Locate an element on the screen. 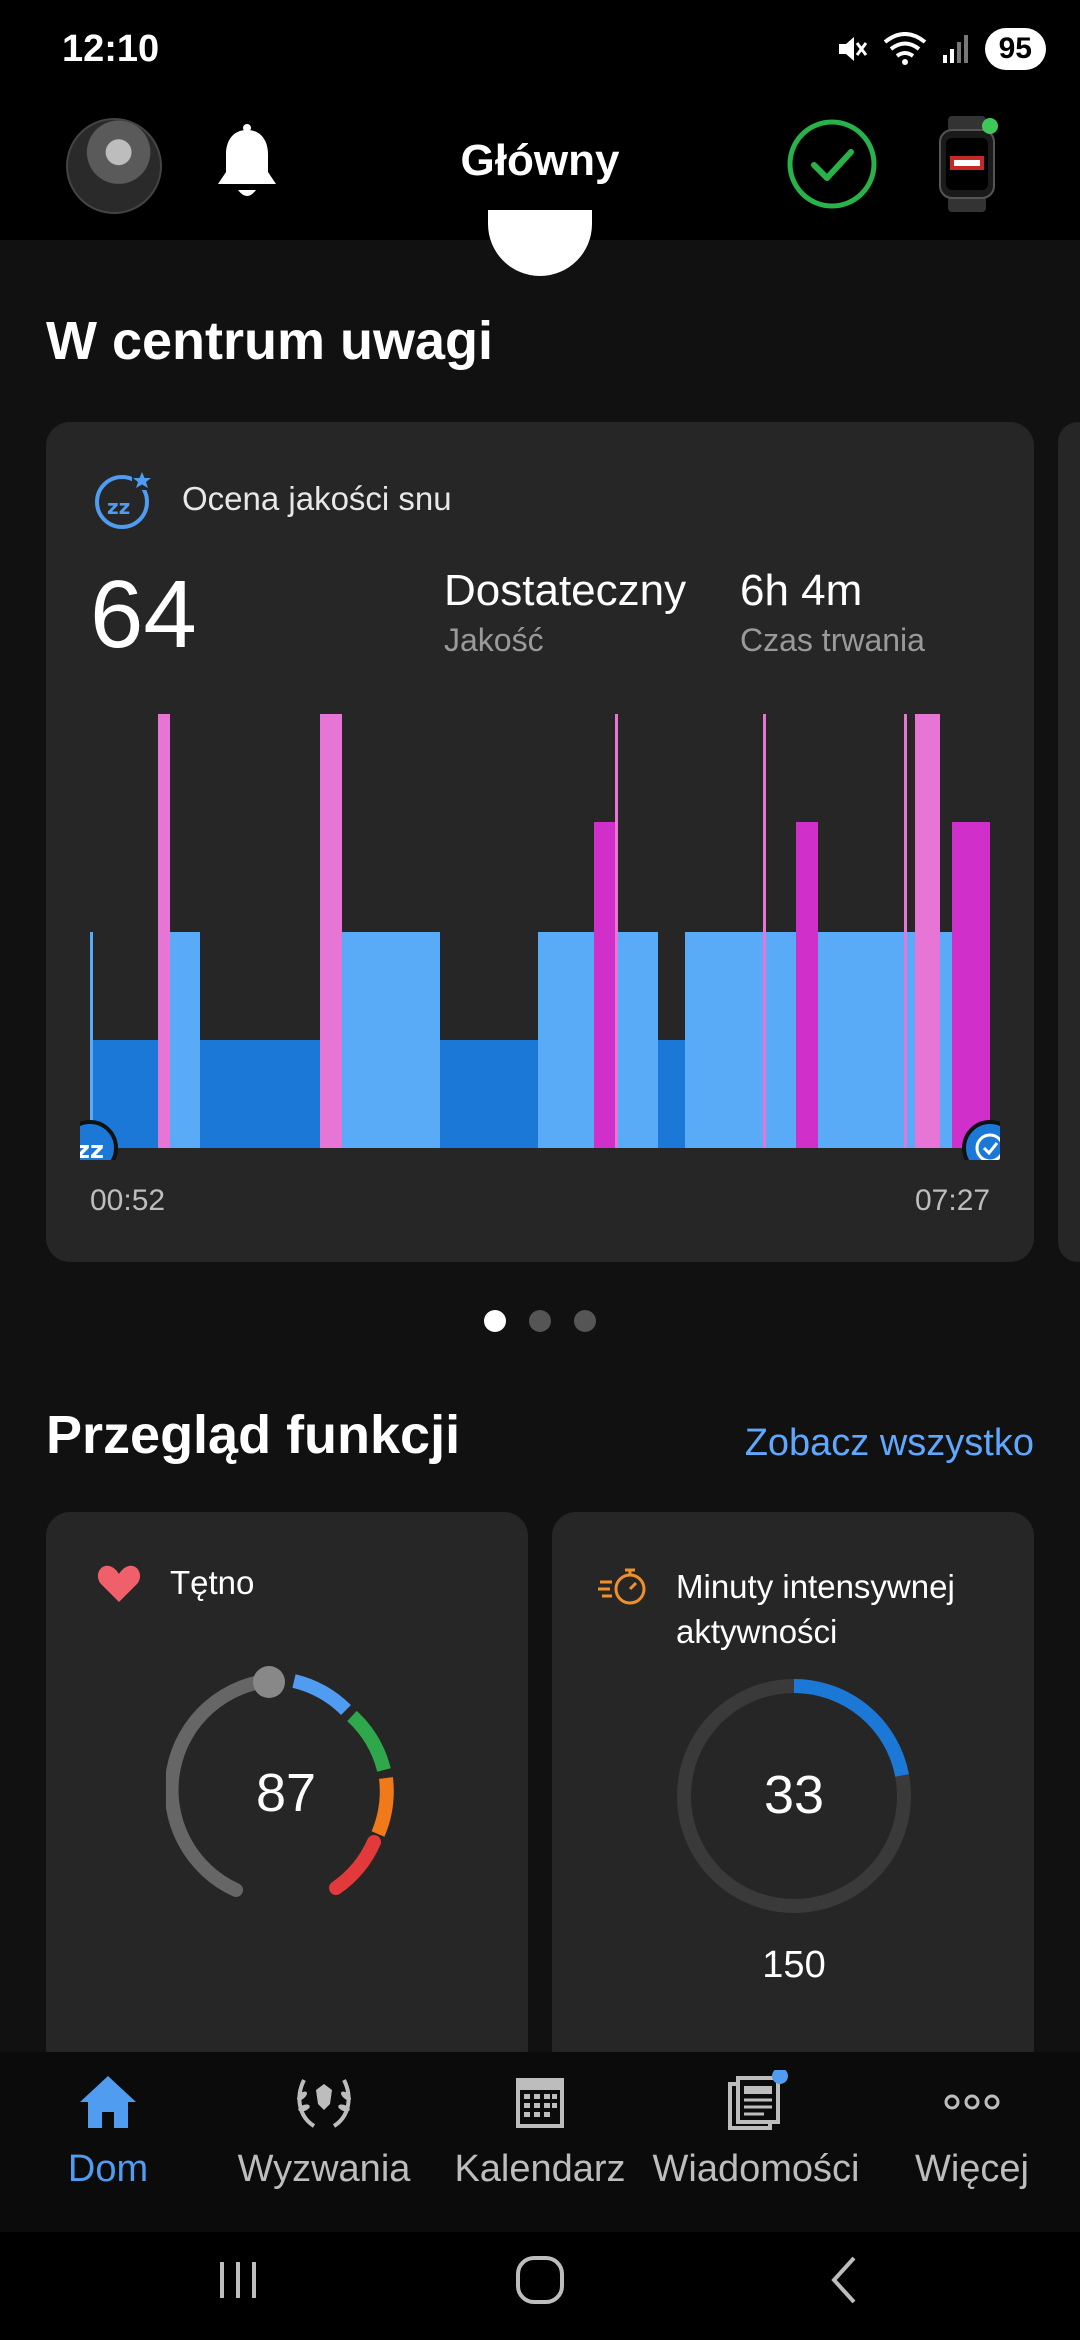 The image size is (1080, 2340). sleep-start-icon: zz is located at coordinates (99, 1140).